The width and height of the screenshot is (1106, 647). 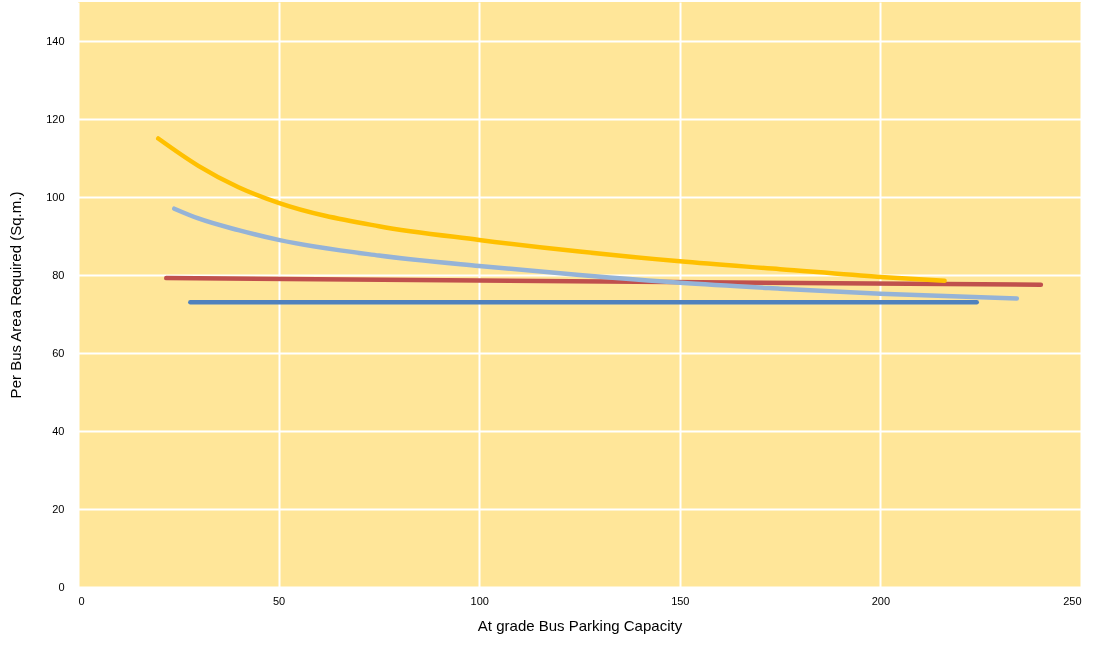 What do you see at coordinates (279, 600) in the screenshot?
I see `x-tick-label: 50` at bounding box center [279, 600].